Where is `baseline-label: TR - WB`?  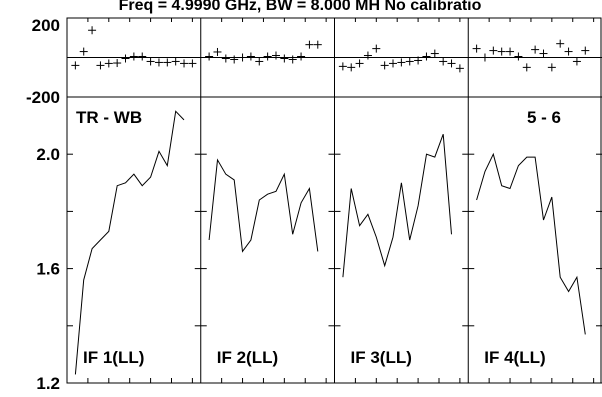 baseline-label: TR - WB is located at coordinates (109, 117).